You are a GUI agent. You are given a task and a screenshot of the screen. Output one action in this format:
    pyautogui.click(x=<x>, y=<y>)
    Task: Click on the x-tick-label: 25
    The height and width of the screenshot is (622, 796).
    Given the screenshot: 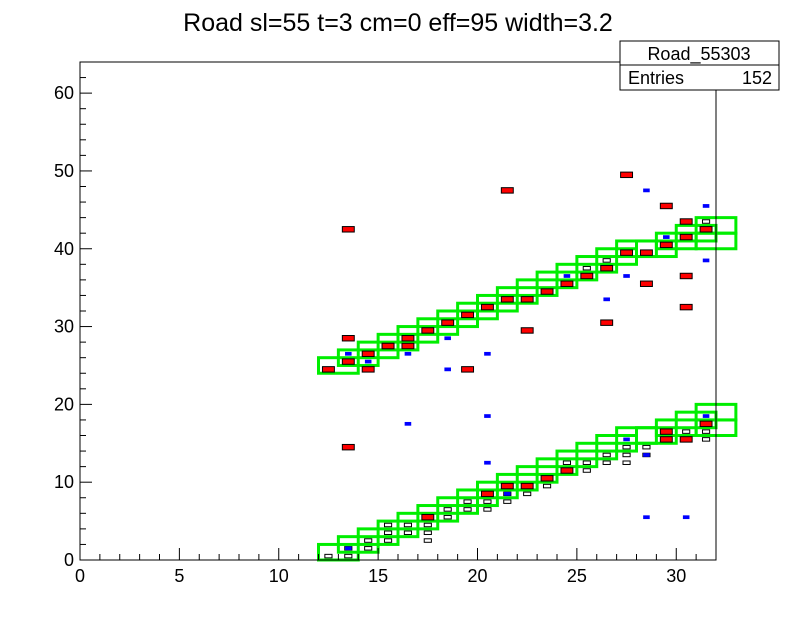 What is the action you would take?
    pyautogui.click(x=577, y=576)
    